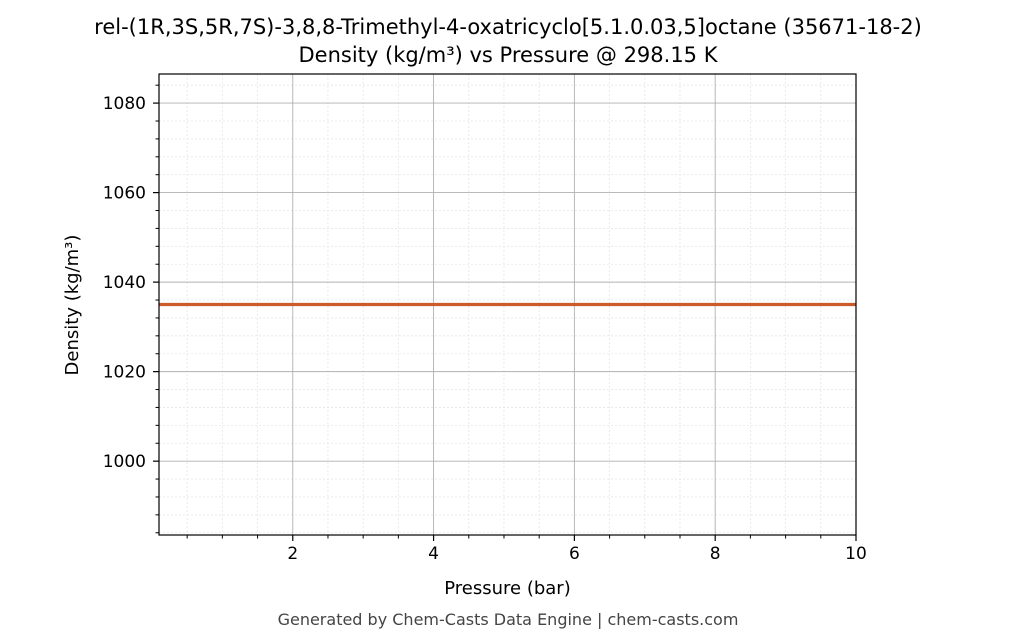  Describe the element at coordinates (292, 554) in the screenshot. I see `x-tick-label: 2` at that location.